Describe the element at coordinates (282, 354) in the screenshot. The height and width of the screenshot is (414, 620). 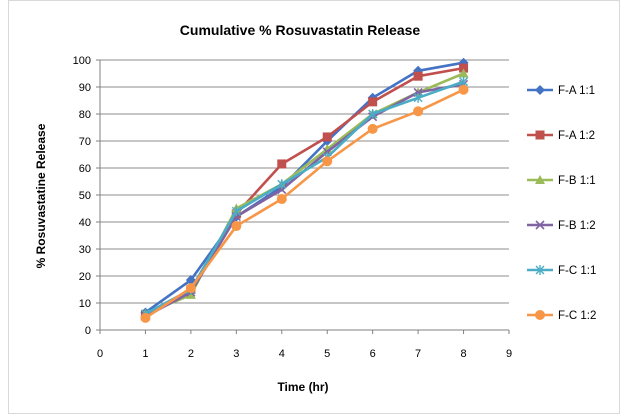
I see `x-tick-label: 4` at that location.